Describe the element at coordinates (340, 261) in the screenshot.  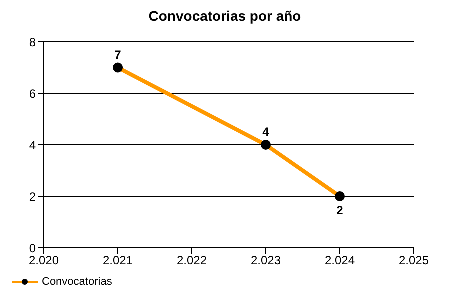
I see `x-tick-label: 2.024` at that location.